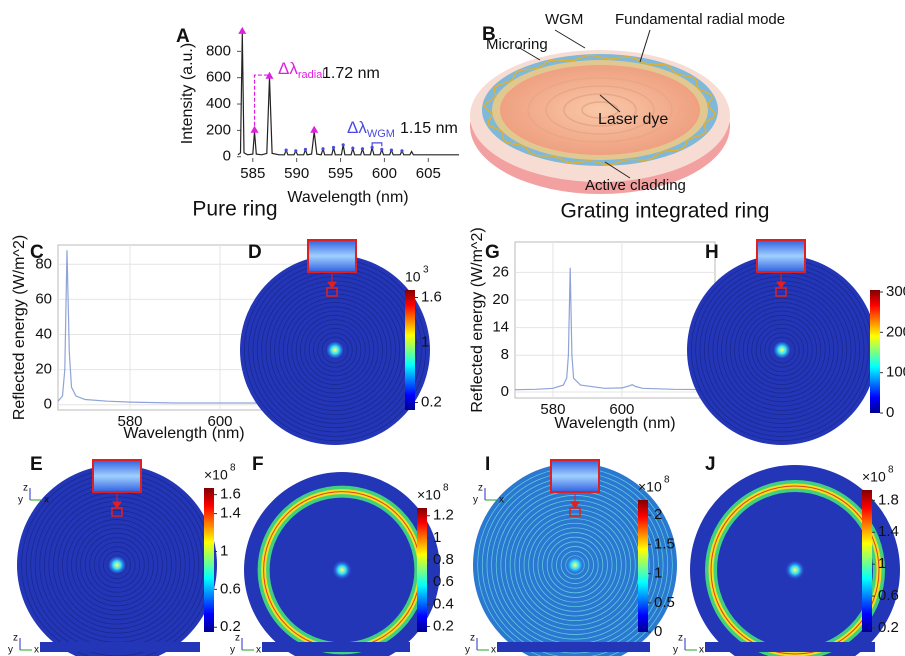 This screenshot has width=905, height=656. What do you see at coordinates (633, 119) in the screenshot?
I see `diagram-label: Laser dye` at bounding box center [633, 119].